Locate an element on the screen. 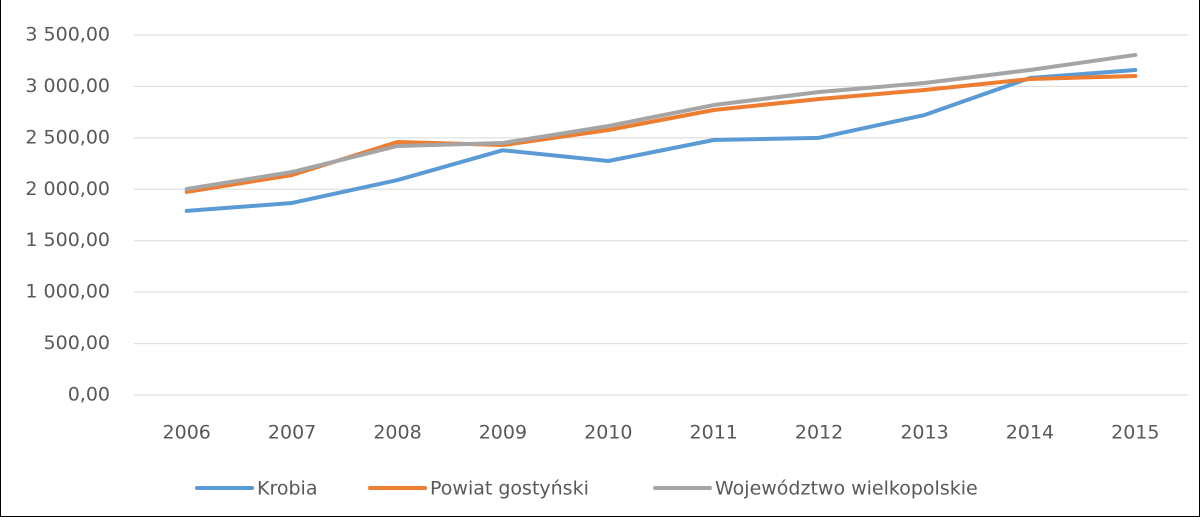 This screenshot has width=1200, height=521. y-tick-label: 0,00 is located at coordinates (89, 395).